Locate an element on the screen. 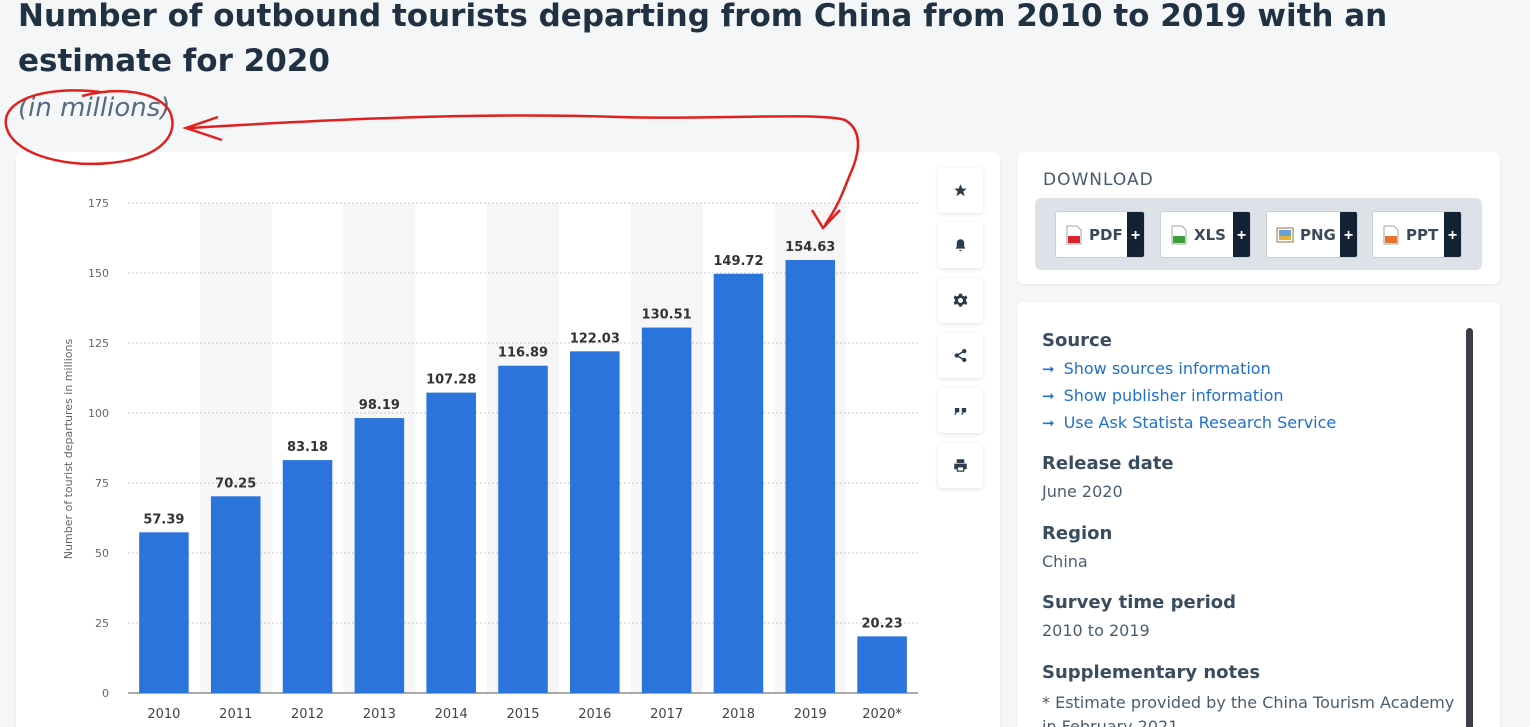 The image size is (1530, 727). printer-icon is located at coordinates (960, 465).